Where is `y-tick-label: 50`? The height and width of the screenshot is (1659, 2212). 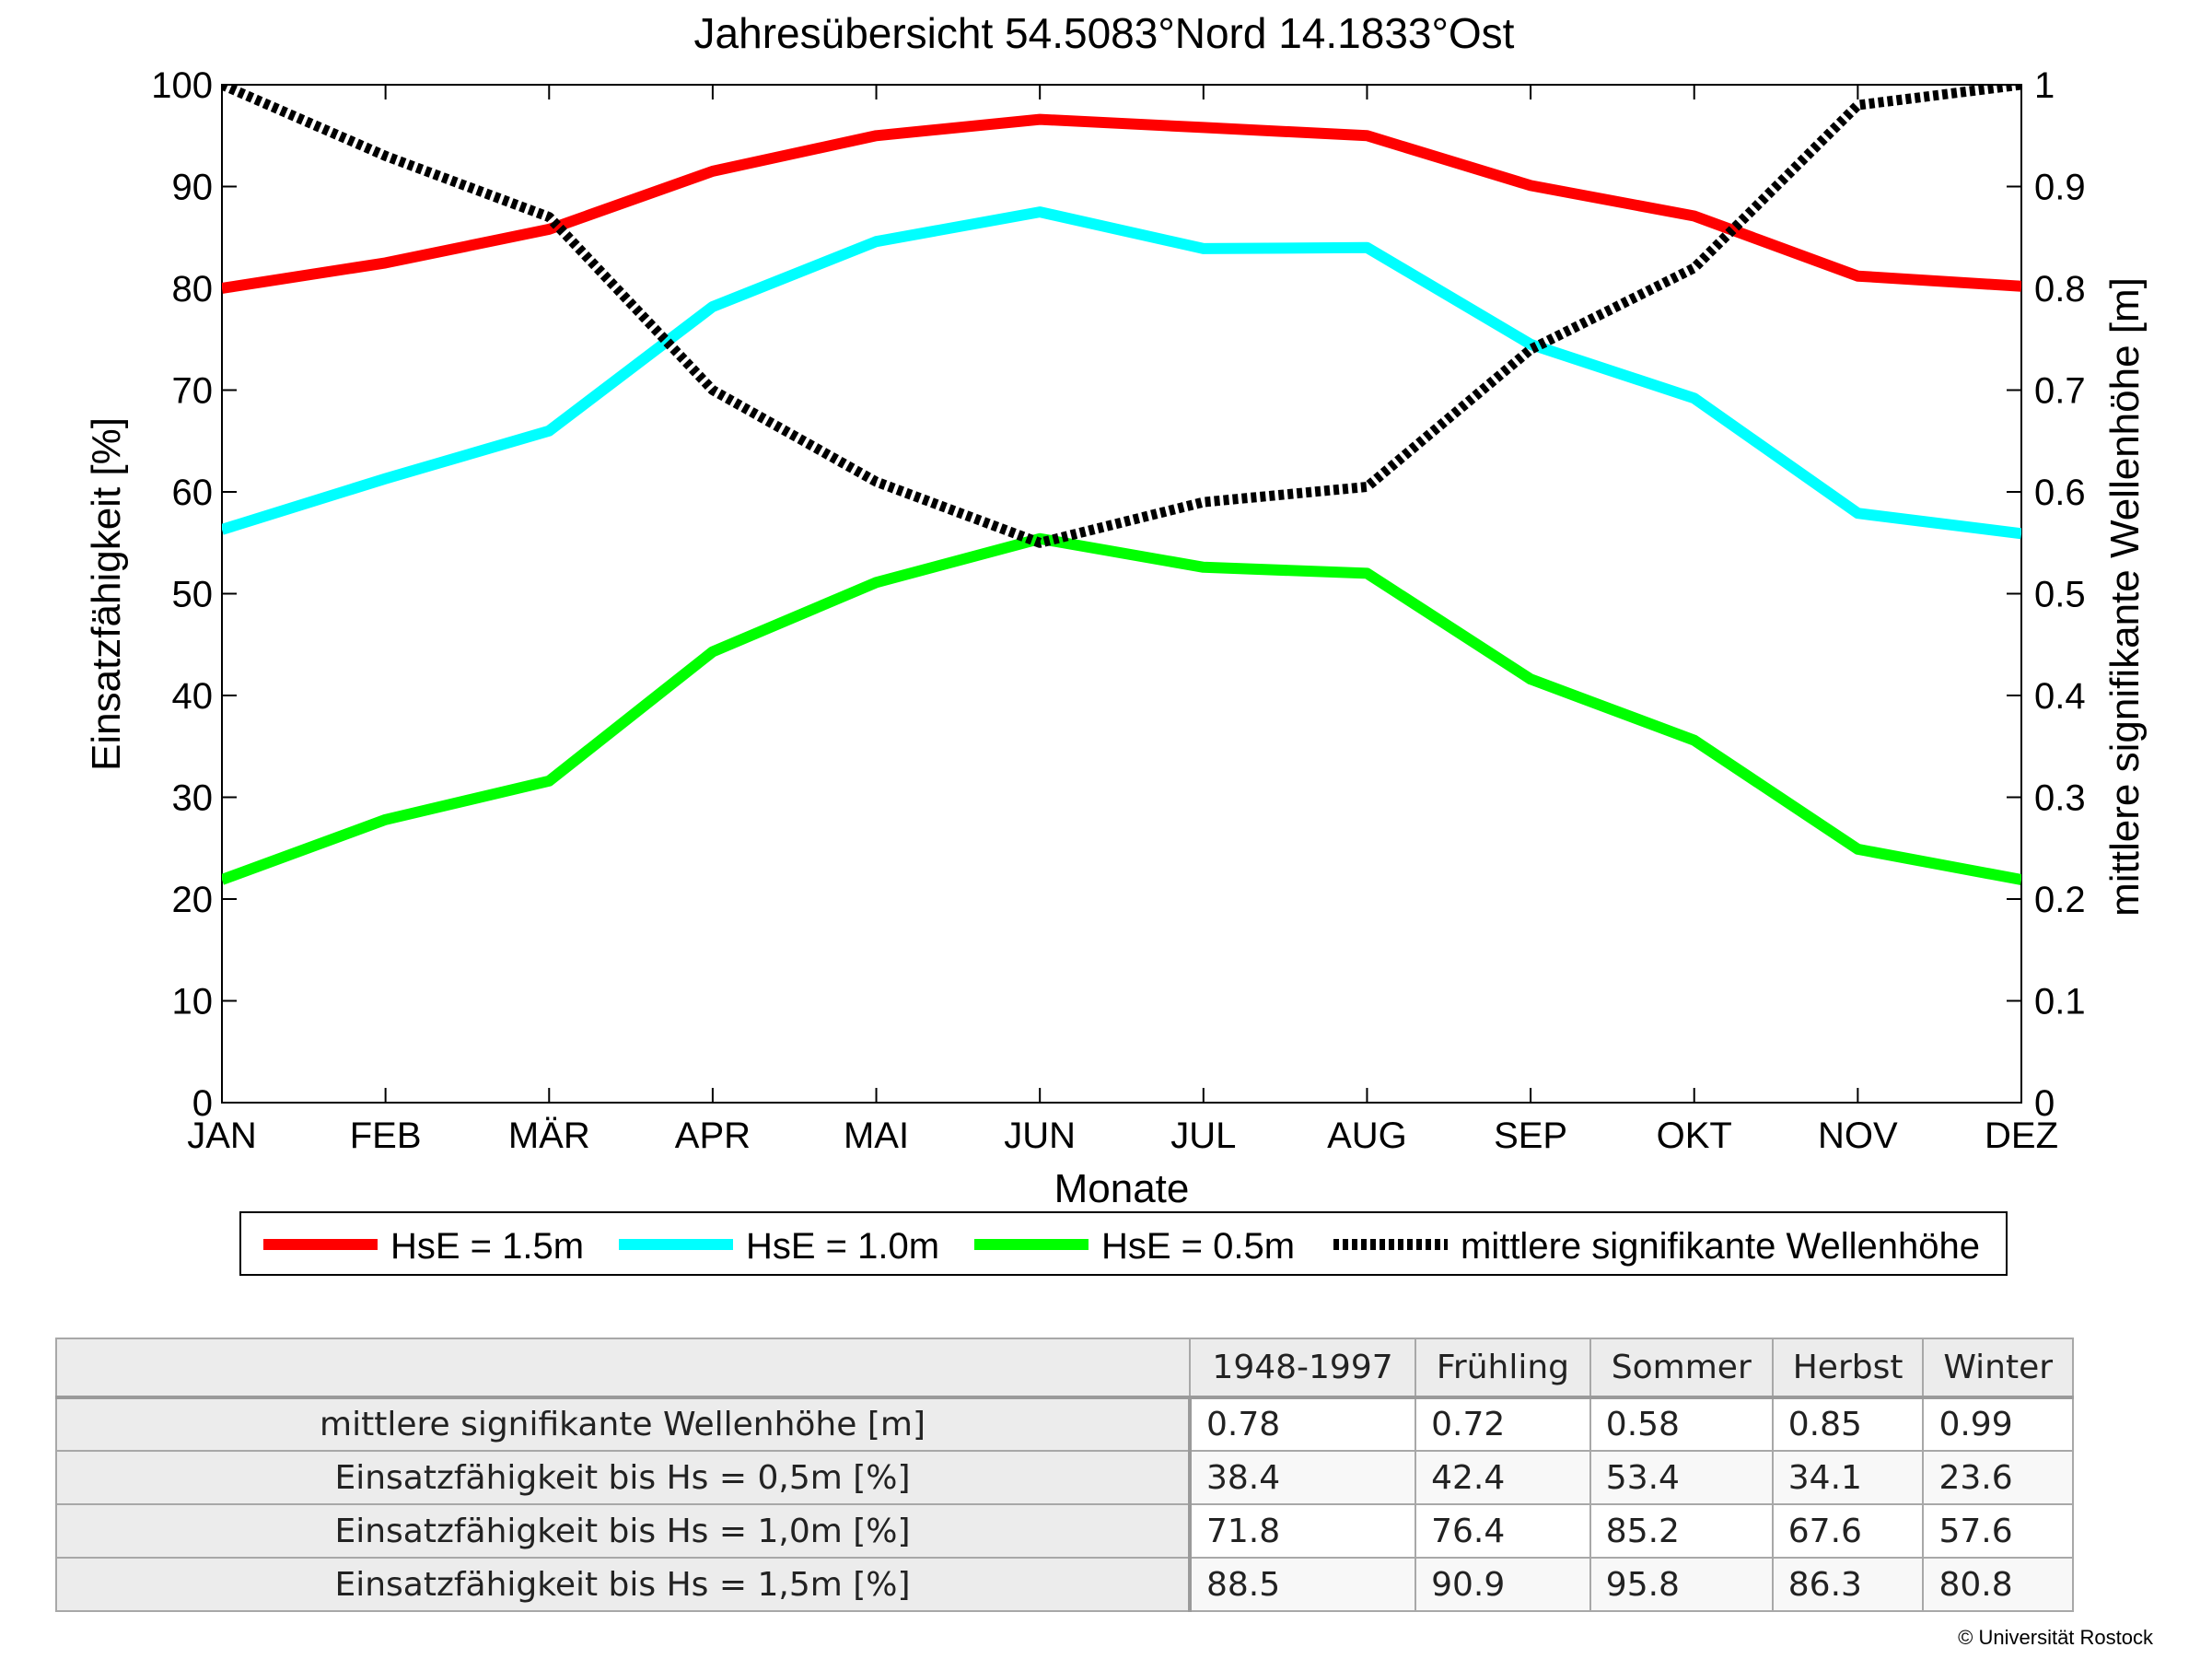 y-tick-label: 50 is located at coordinates (193, 595).